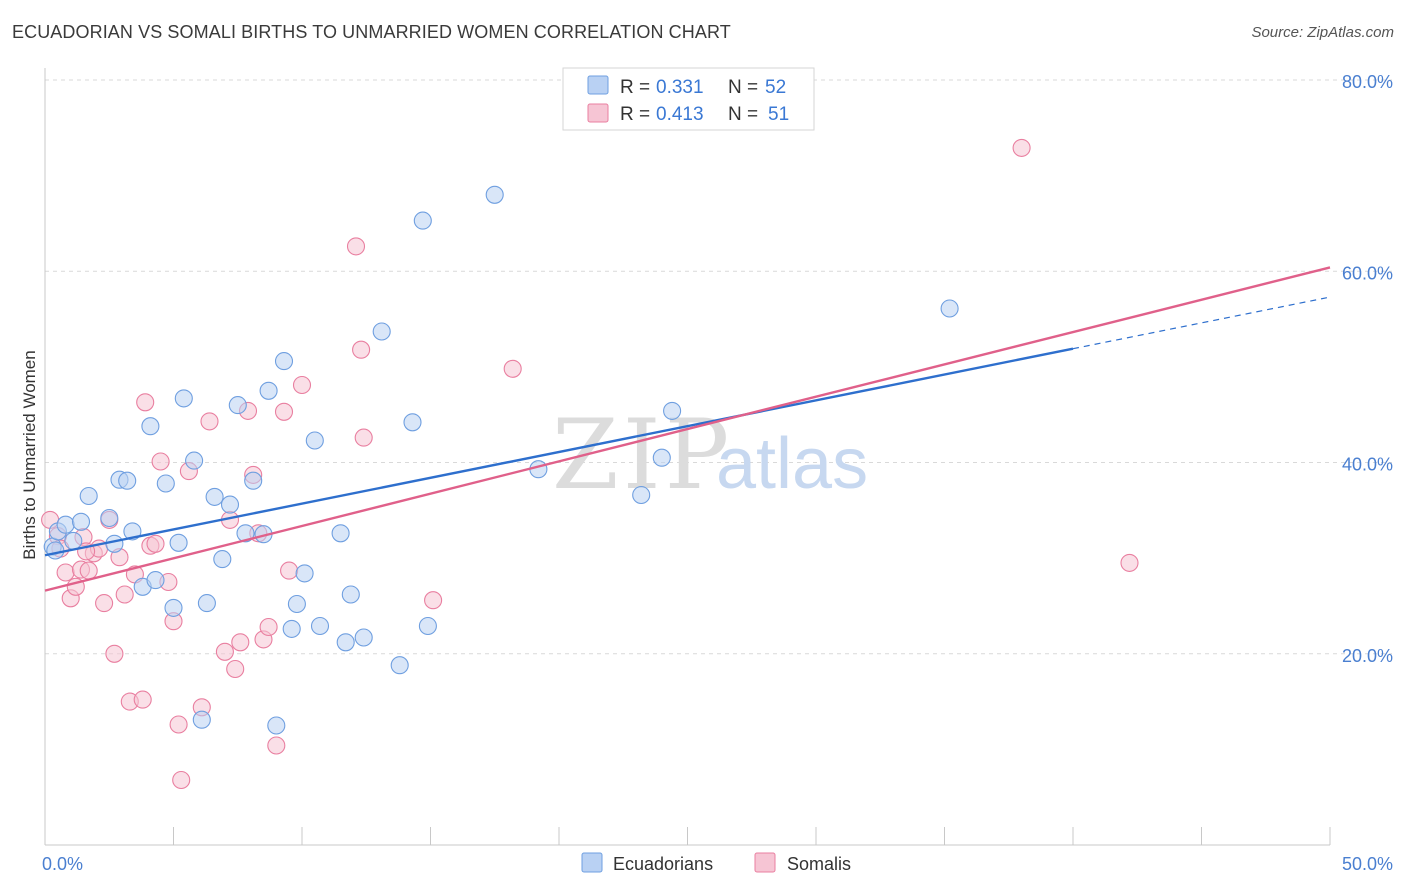  Describe the element at coordinates (775, 87) in the screenshot. I see `legend-n-value: 52` at that location.